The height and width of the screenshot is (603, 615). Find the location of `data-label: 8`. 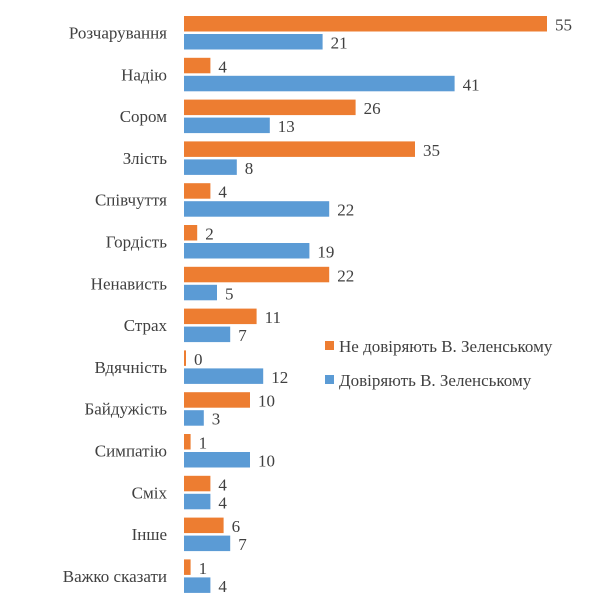

data-label: 8 is located at coordinates (249, 168).